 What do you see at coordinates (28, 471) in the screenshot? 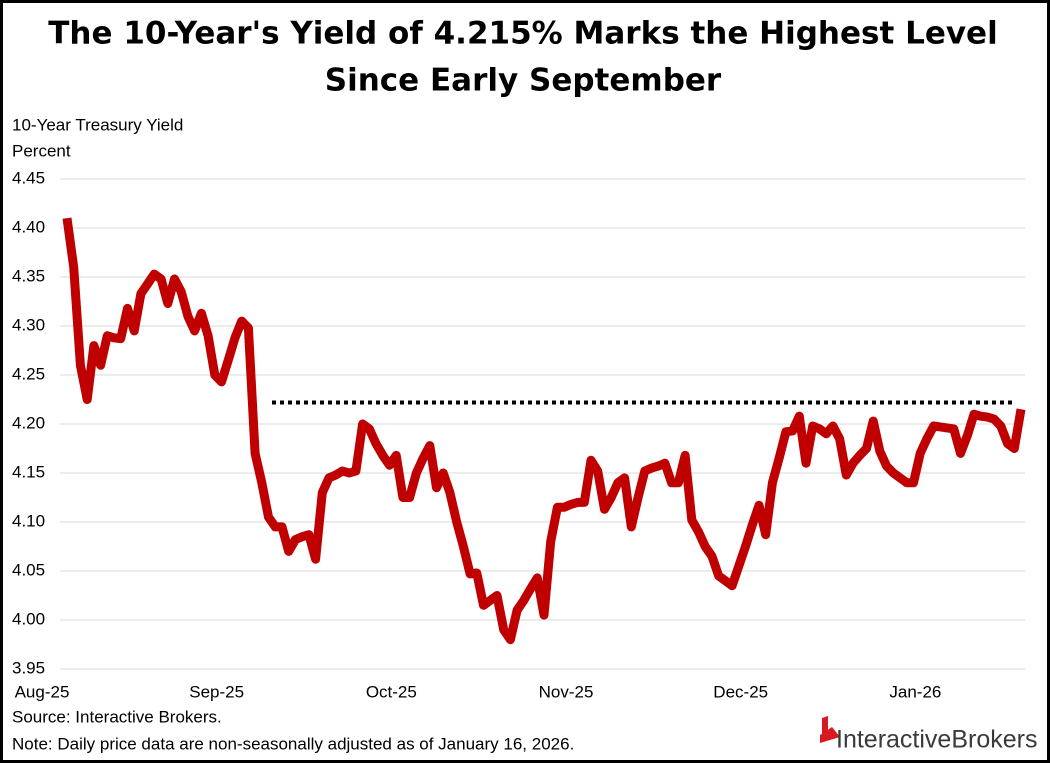
I see `y-tick-label: 4.15` at bounding box center [28, 471].